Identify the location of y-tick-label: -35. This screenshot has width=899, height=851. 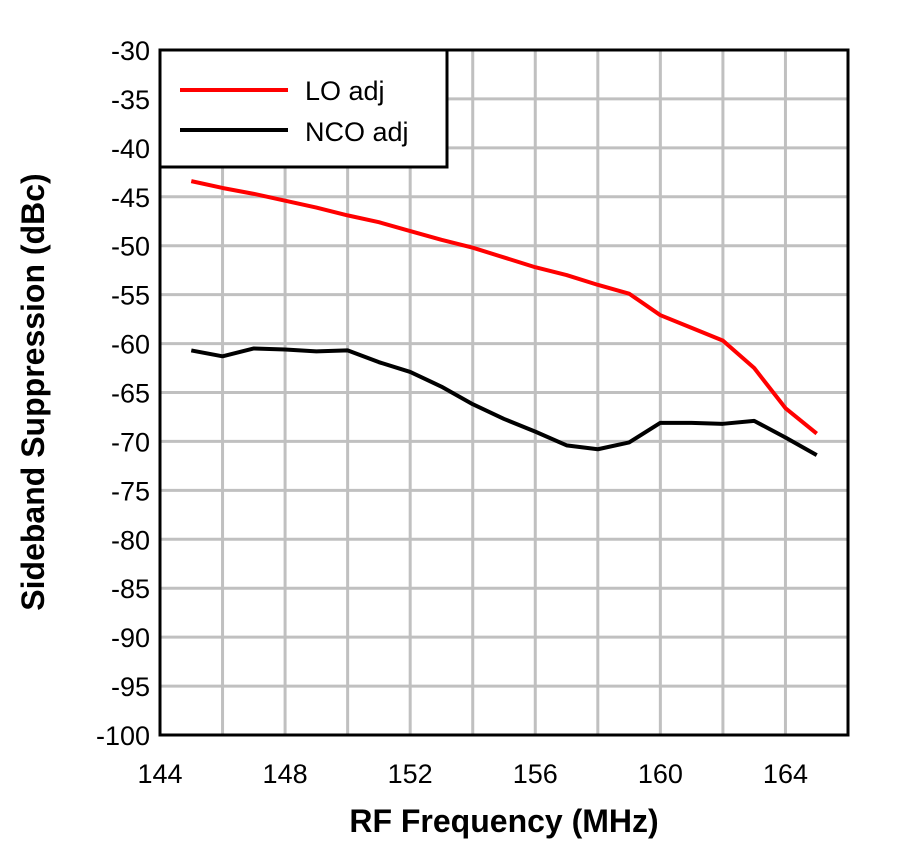
(130, 100).